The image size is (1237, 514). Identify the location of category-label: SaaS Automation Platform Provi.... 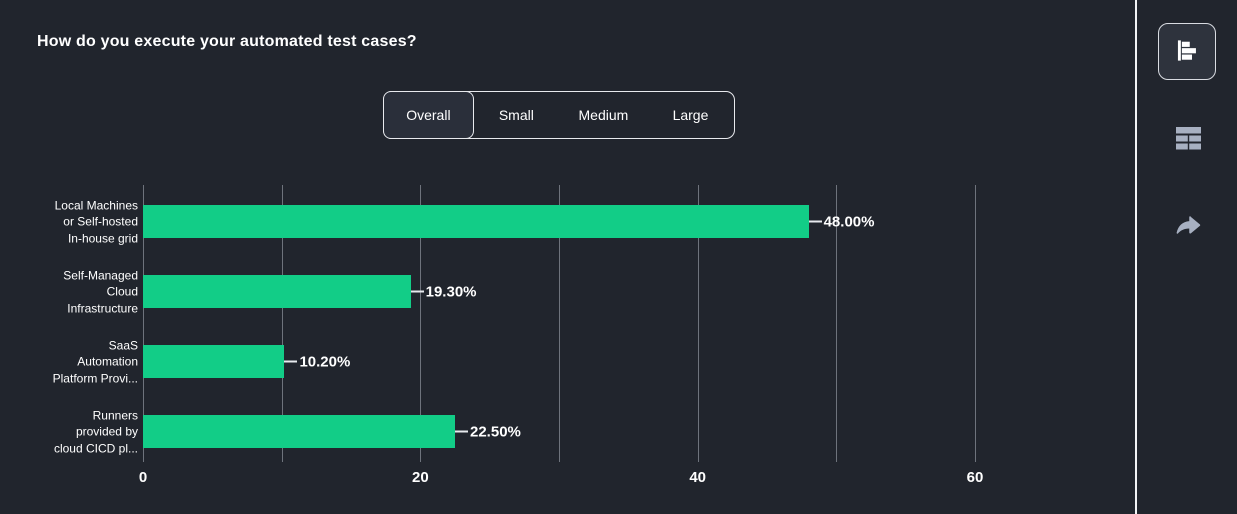
(95, 361).